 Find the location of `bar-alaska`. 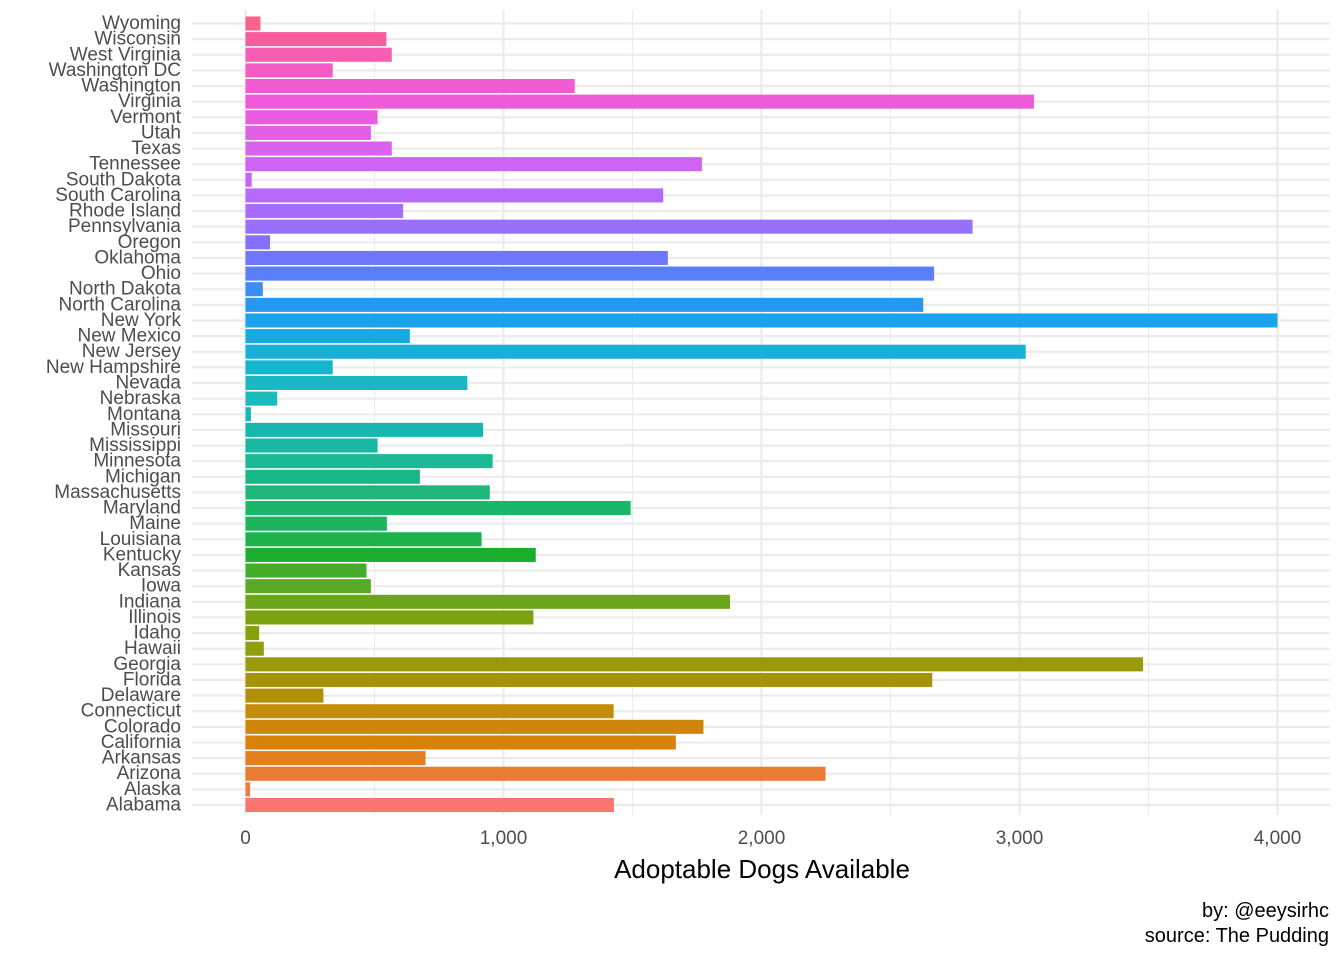

bar-alaska is located at coordinates (248, 789).